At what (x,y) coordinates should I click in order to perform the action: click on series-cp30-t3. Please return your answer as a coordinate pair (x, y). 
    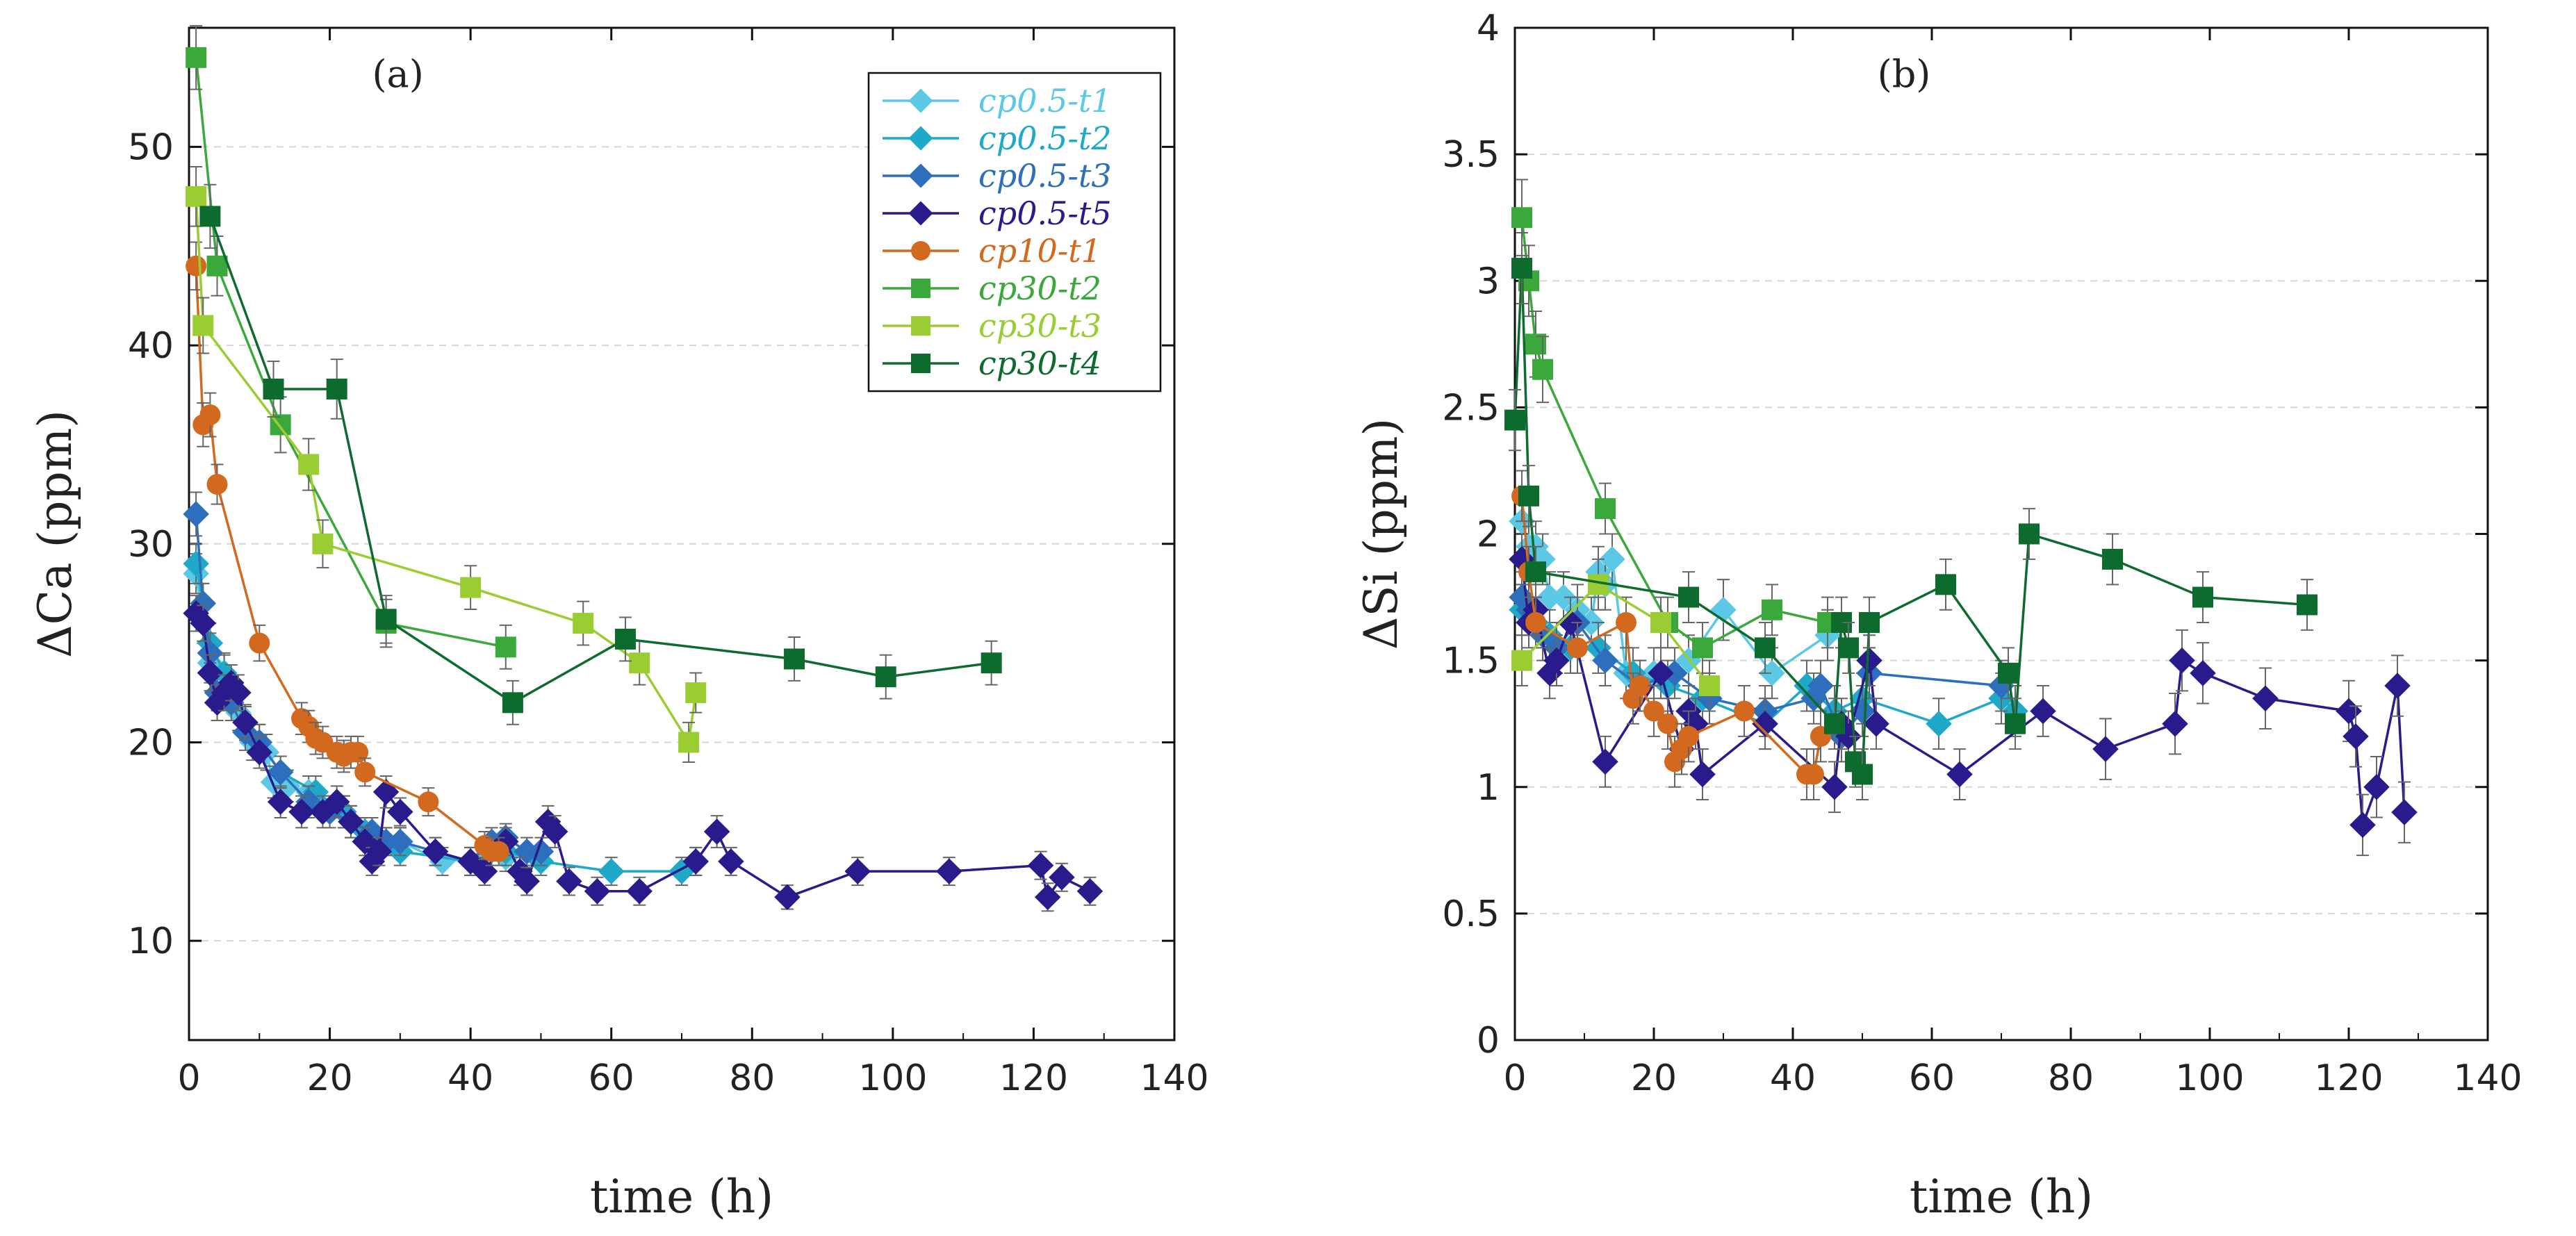
    Looking at the image, I should click on (446, 464).